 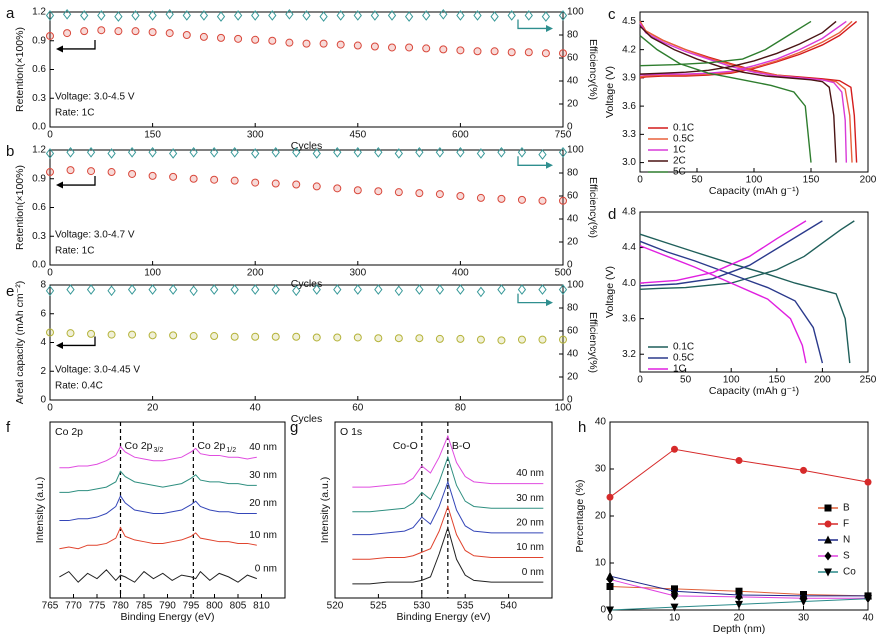 What do you see at coordinates (530, 547) in the screenshot?
I see `series-label: 10 nm` at bounding box center [530, 547].